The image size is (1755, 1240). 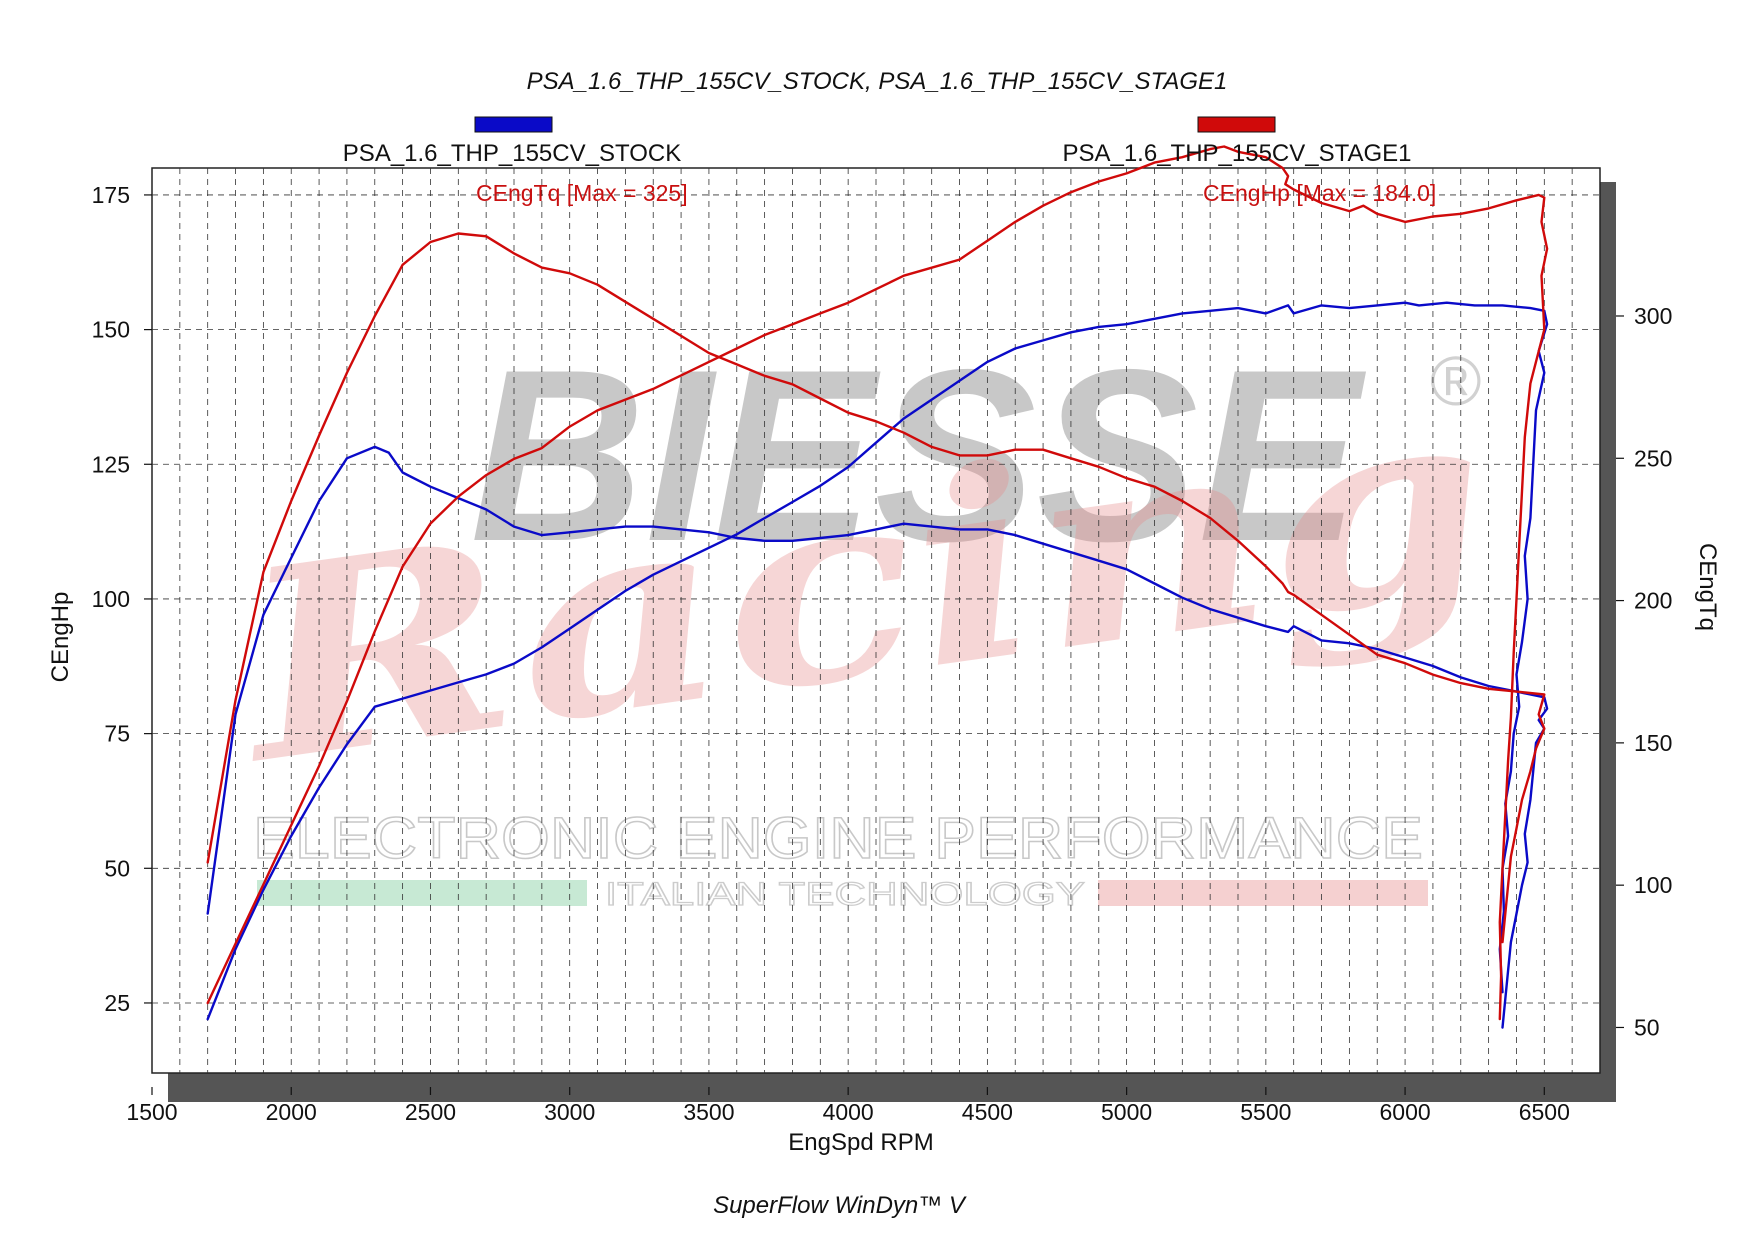 I want to click on y2-axis-title: CEngTq, so click(x=1707, y=587).